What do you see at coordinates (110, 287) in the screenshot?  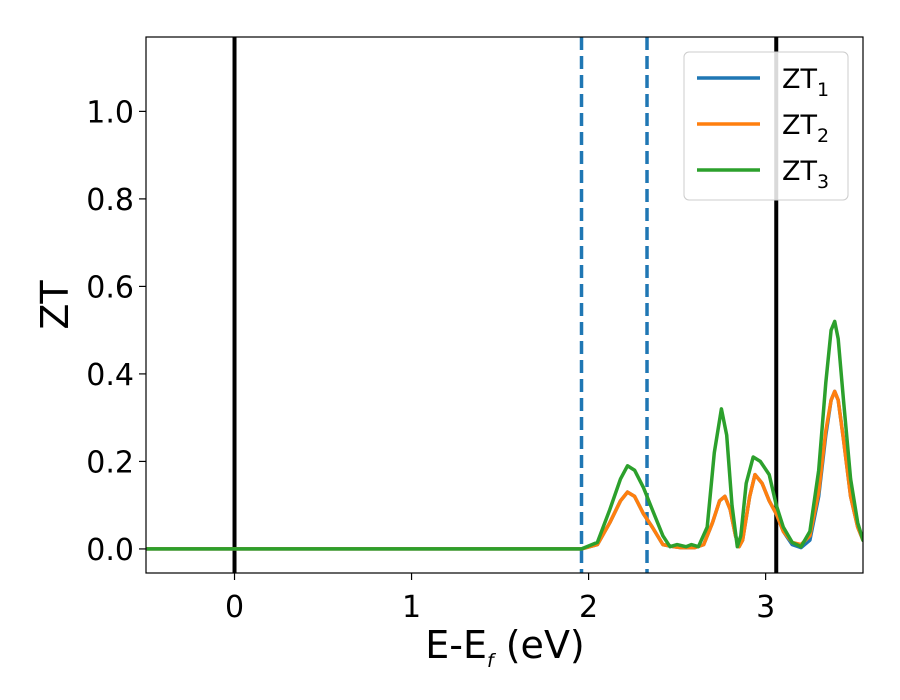 I see `y-tick-label-3: 0.6` at bounding box center [110, 287].